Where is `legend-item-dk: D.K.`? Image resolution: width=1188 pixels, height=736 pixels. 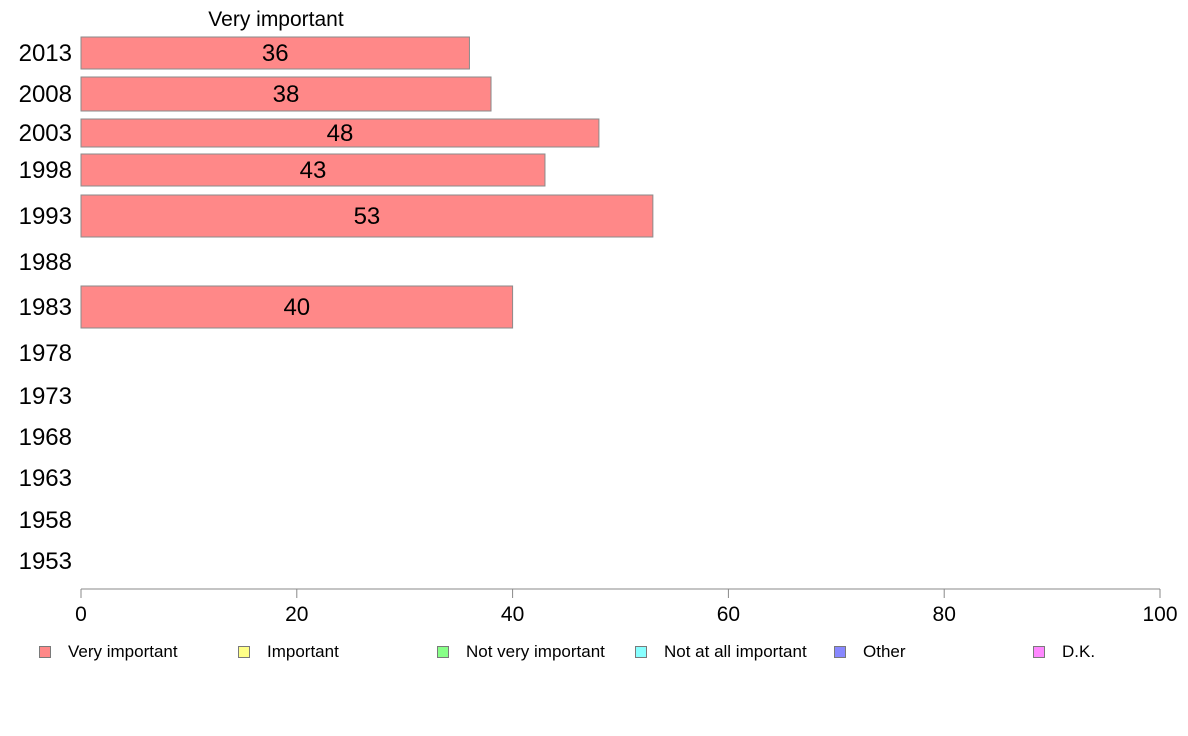
legend-item-dk: D.K. is located at coordinates (1064, 652).